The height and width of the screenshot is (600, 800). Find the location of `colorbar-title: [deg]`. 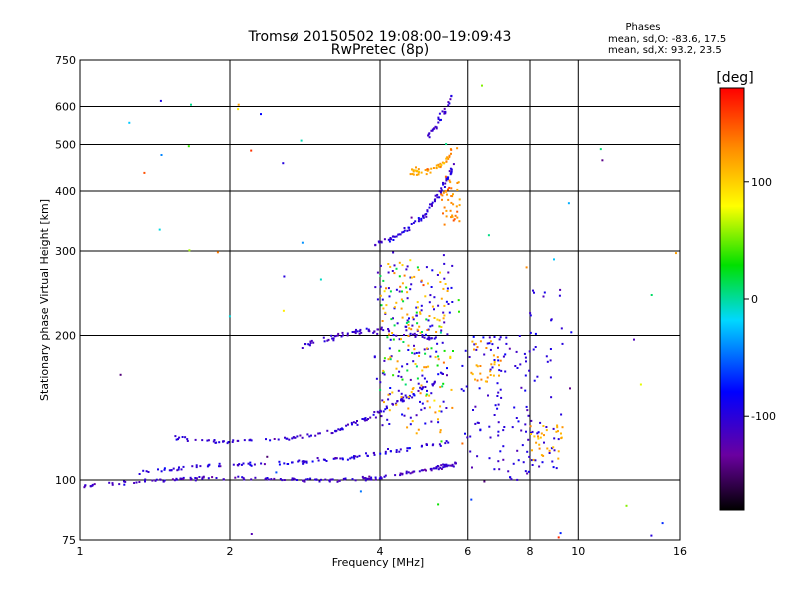

colorbar-title: [deg] is located at coordinates (734, 78).